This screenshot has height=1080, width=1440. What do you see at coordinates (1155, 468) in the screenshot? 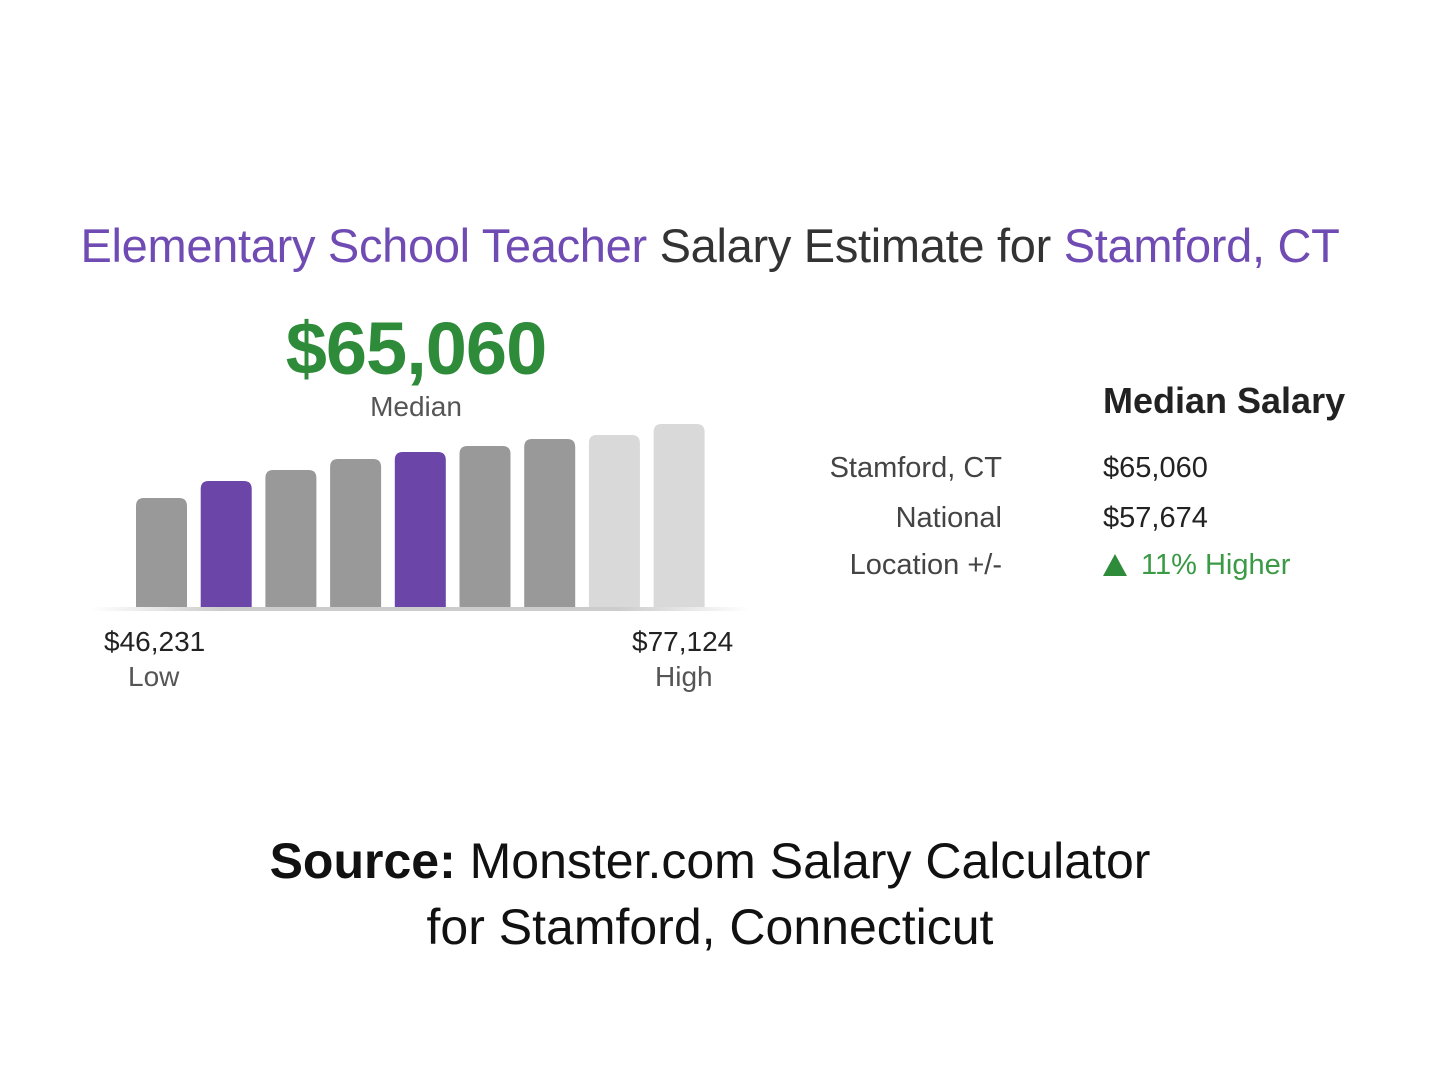
I see `row-value-stamford: $65,060` at bounding box center [1155, 468].